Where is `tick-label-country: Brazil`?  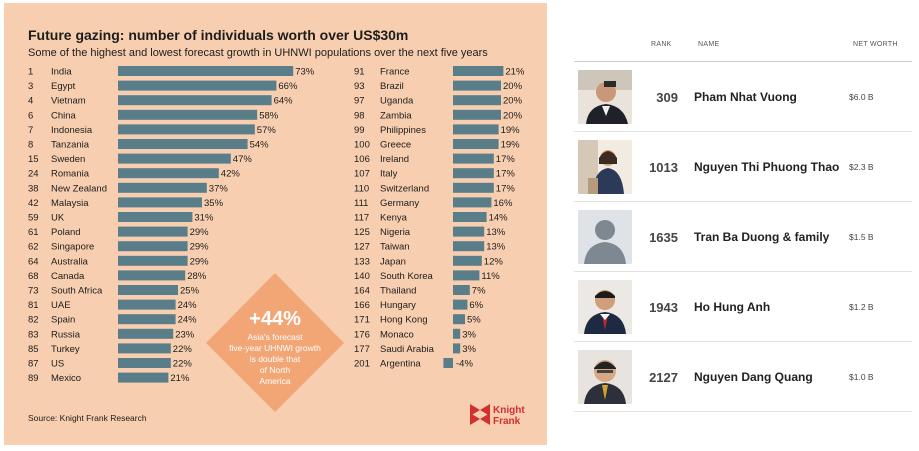 tick-label-country: Brazil is located at coordinates (392, 86).